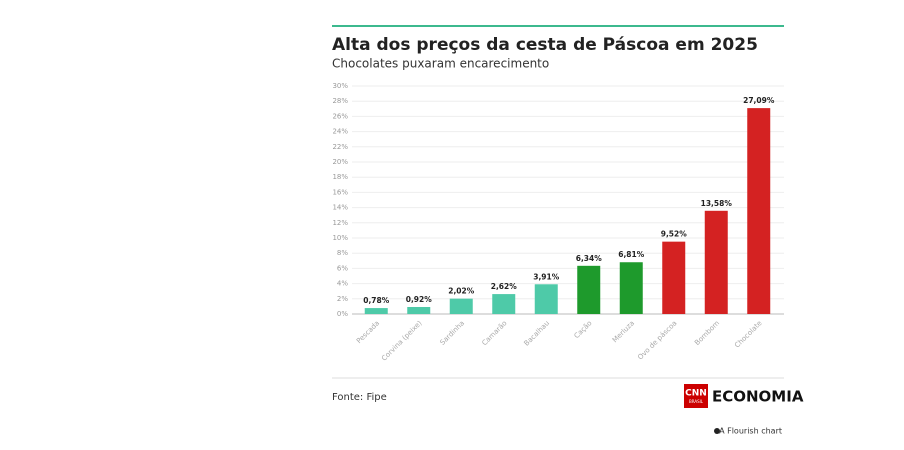  I want to click on value-label: 6,81%, so click(631, 254).